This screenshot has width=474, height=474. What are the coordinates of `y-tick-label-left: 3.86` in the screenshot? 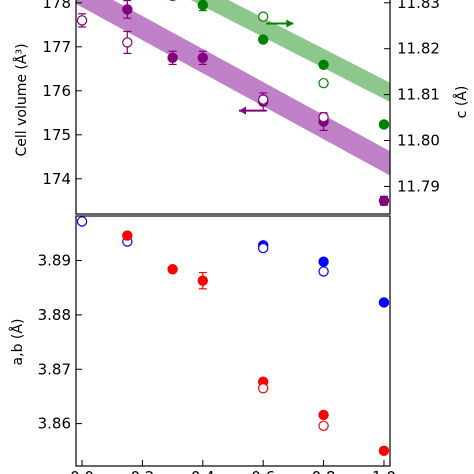 It's located at (54, 424).